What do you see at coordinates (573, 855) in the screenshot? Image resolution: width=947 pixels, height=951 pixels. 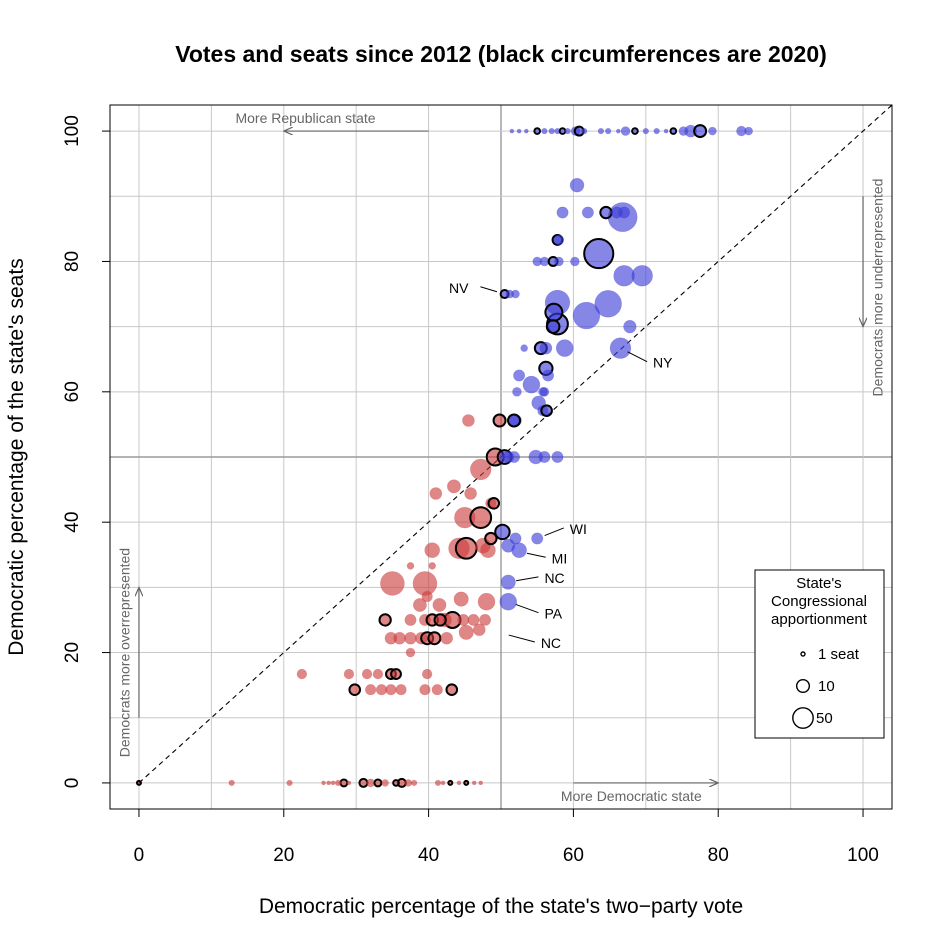 I see `x-tick-label: 60` at bounding box center [573, 855].